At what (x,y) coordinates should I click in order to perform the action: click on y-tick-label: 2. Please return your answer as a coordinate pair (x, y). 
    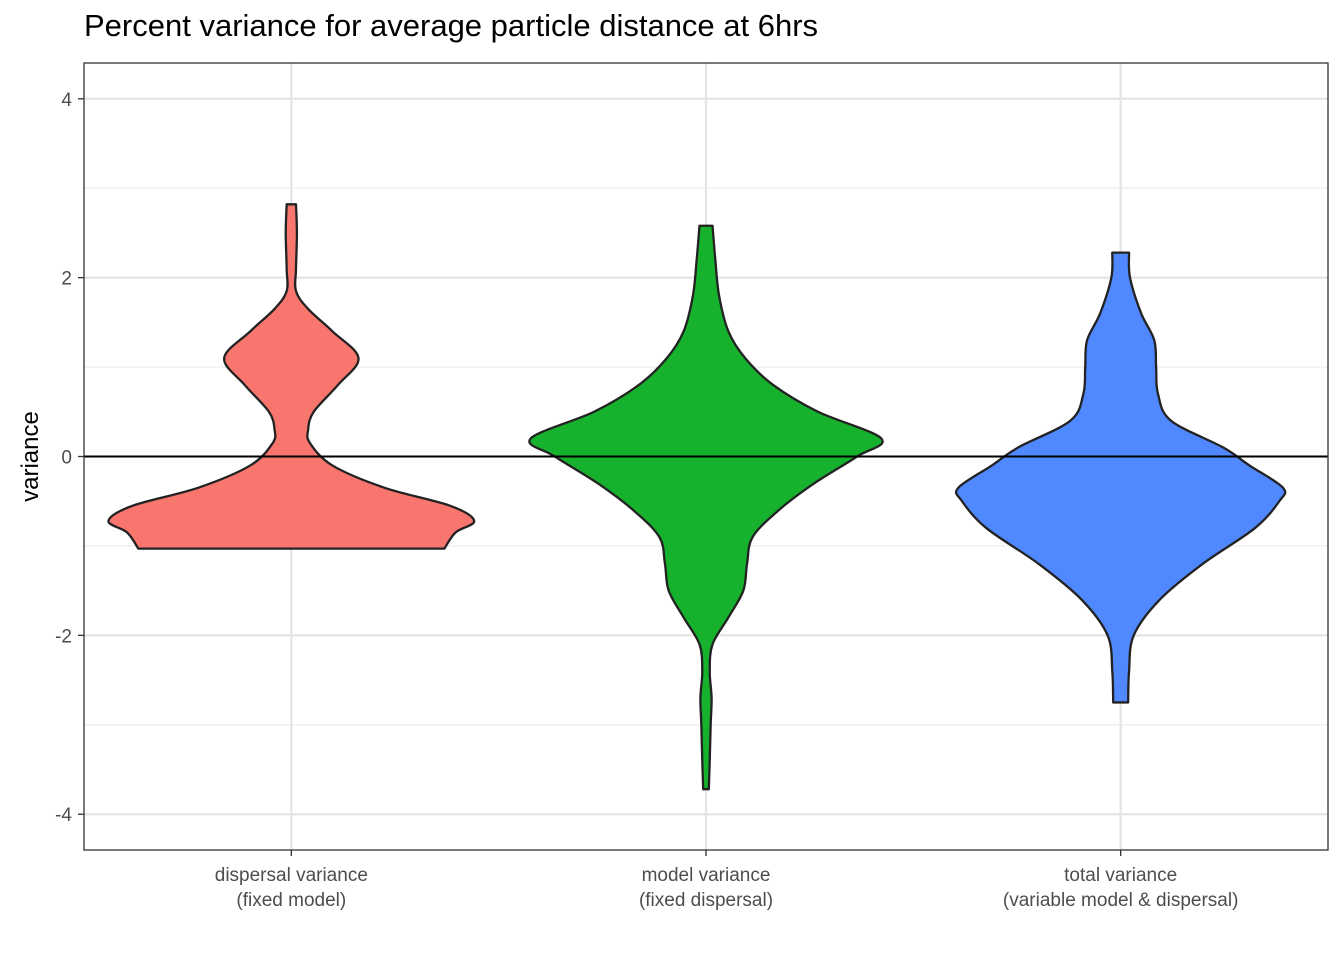
    Looking at the image, I should click on (66, 279).